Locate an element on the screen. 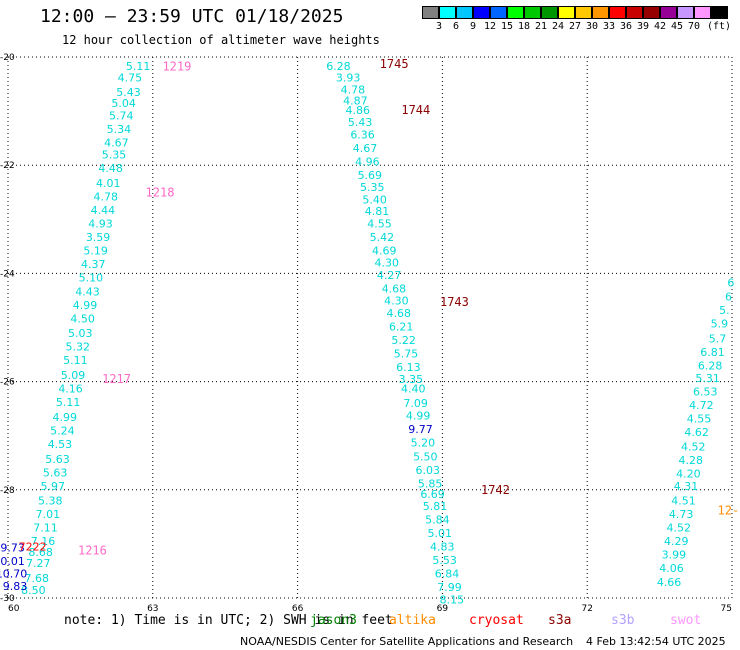 Image resolution: width=740 pixels, height=650 pixels. data-point-label: 7222 is located at coordinates (33, 547).